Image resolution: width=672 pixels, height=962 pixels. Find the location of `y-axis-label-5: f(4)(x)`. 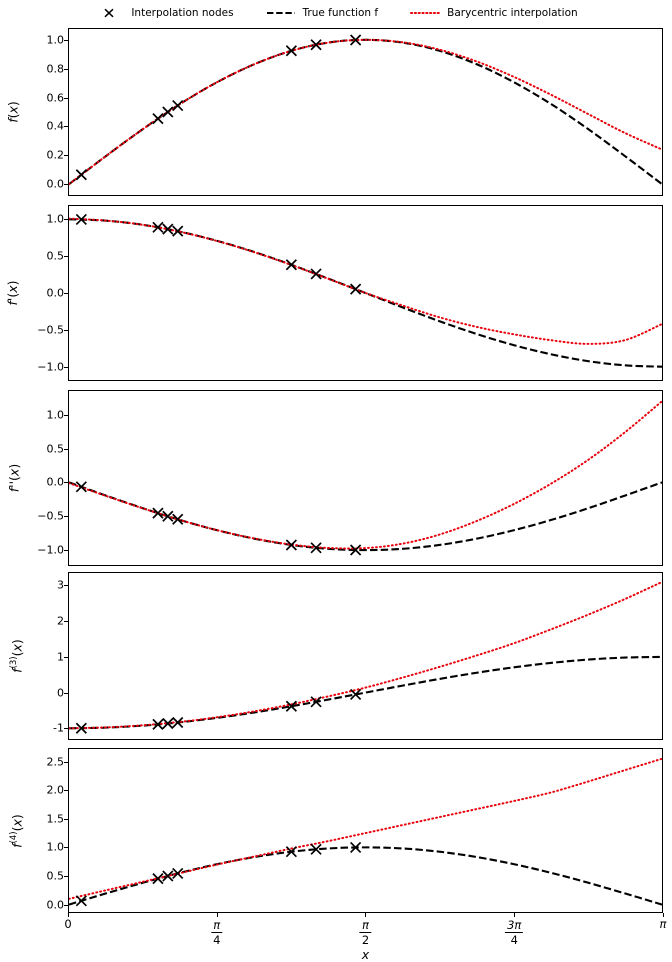

y-axis-label-5: f(4)(x) is located at coordinates (17, 830).